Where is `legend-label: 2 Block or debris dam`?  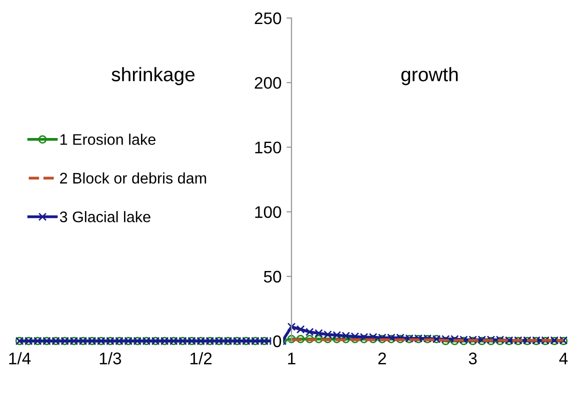 legend-label: 2 Block or debris dam is located at coordinates (133, 178).